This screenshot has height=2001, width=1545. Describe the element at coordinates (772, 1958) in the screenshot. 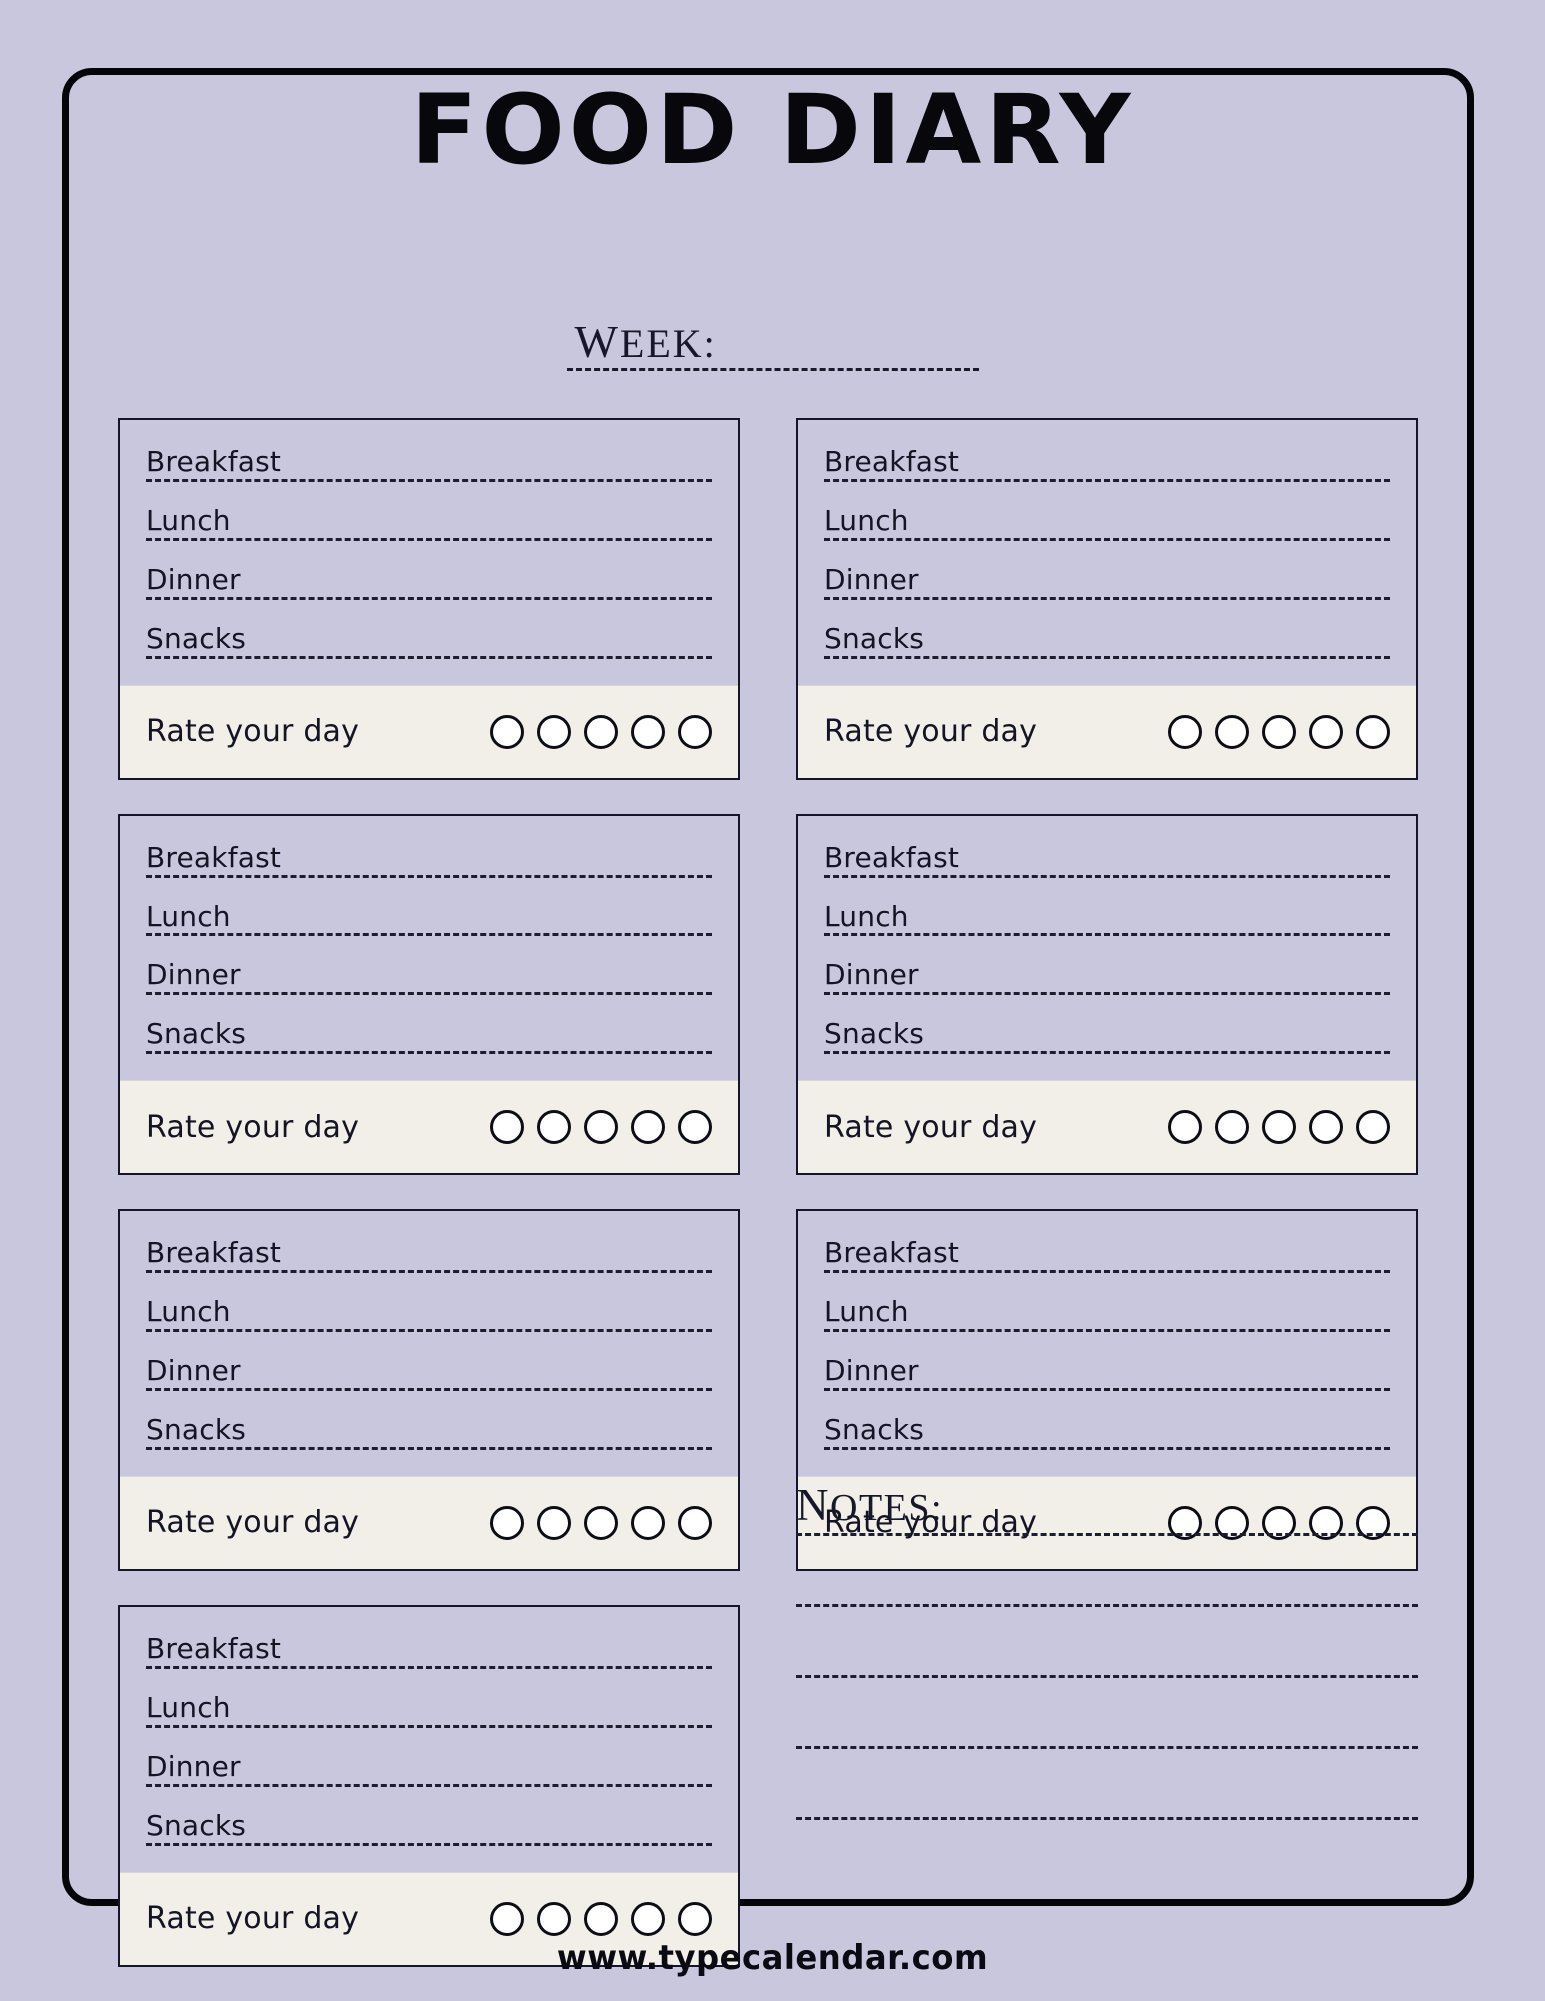

I see `footer-website-url: www.typecalendar.com` at that location.